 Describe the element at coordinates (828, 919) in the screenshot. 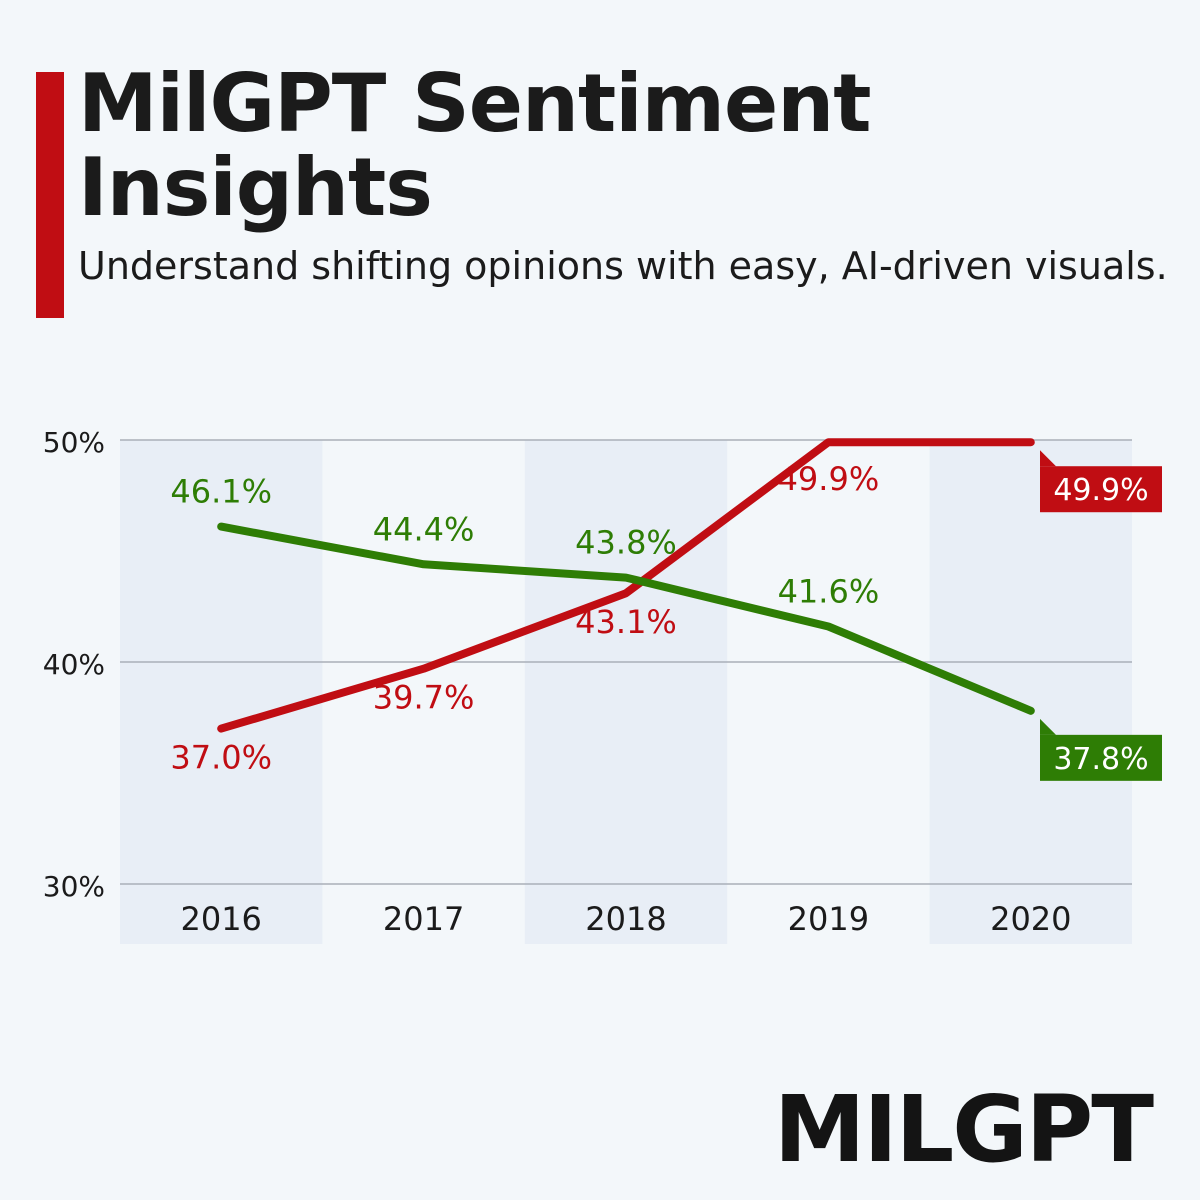

I see `x-tick-label: 2019` at that location.